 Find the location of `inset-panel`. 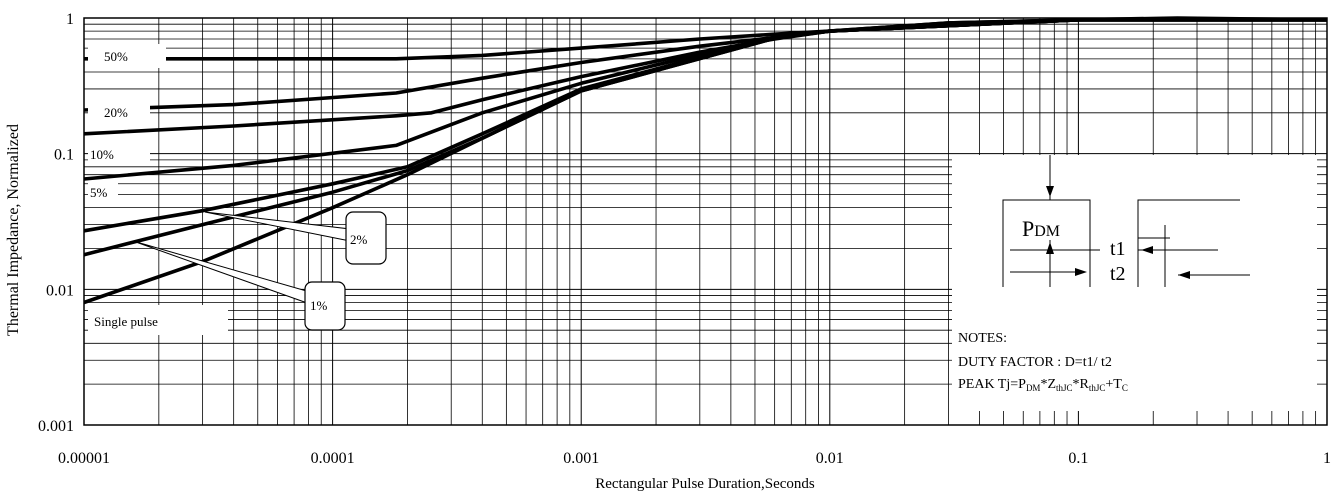

inset-panel is located at coordinates (1134, 283).